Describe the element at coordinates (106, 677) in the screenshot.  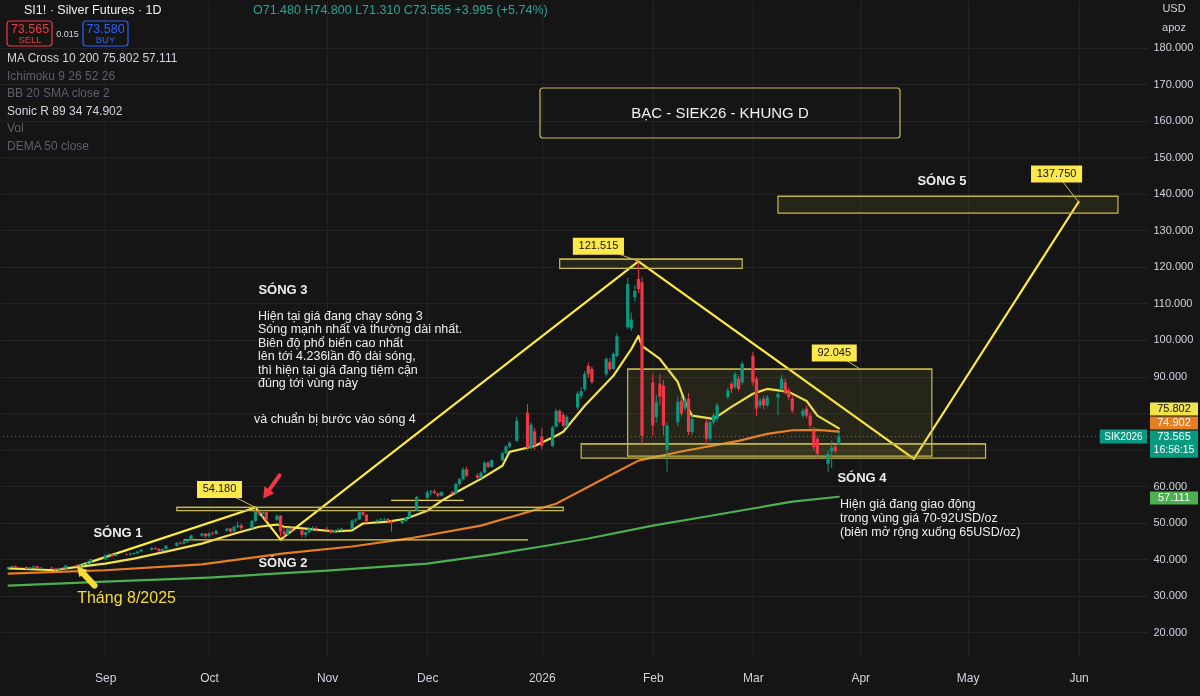
I see `x-tick-label: Sep` at that location.